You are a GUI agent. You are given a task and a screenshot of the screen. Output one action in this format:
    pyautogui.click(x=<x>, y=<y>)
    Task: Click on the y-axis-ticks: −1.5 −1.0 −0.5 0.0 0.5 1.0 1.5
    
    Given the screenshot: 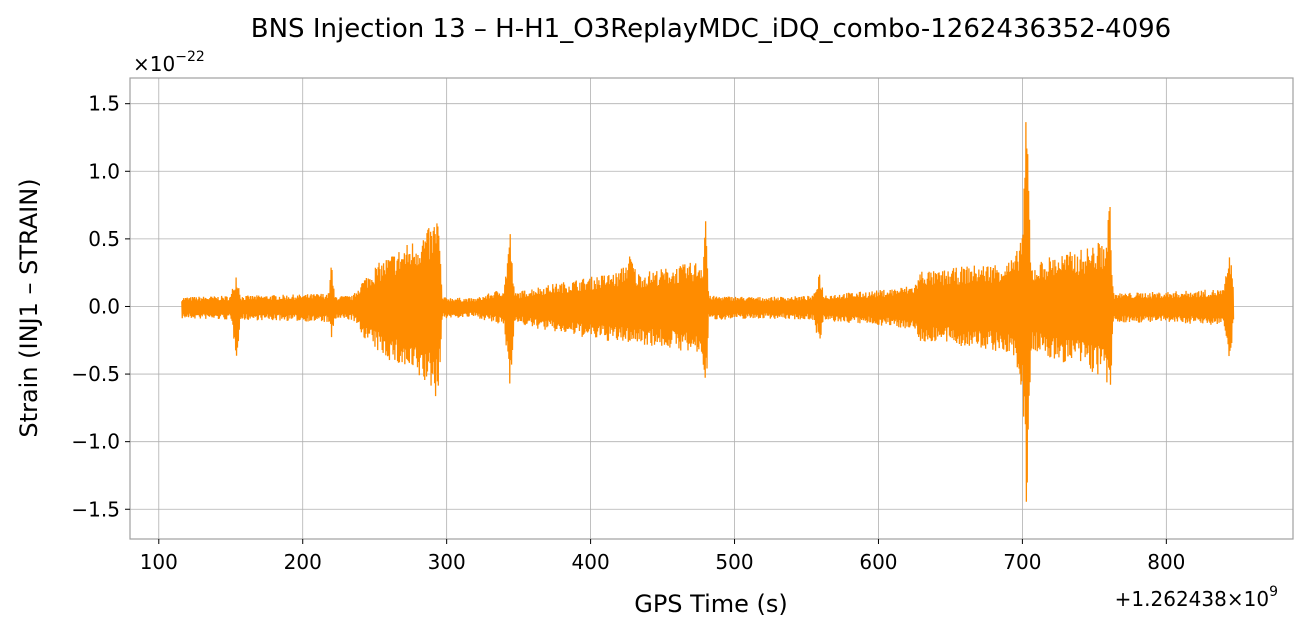 What is the action you would take?
    pyautogui.click(x=100, y=306)
    